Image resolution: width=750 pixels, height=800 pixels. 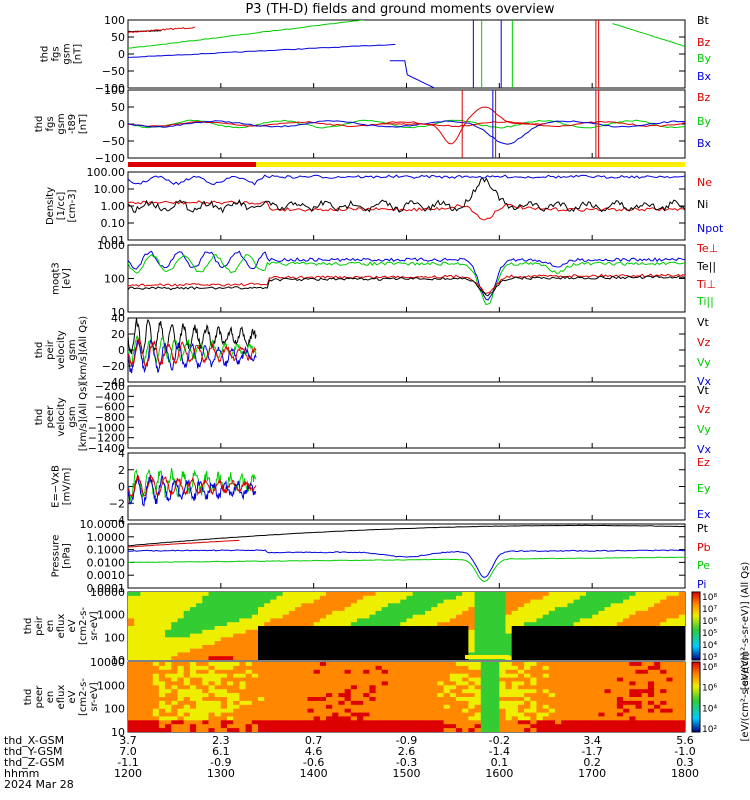 What do you see at coordinates (592, 740) in the screenshot?
I see `ephemeris-value: 3.4` at bounding box center [592, 740].